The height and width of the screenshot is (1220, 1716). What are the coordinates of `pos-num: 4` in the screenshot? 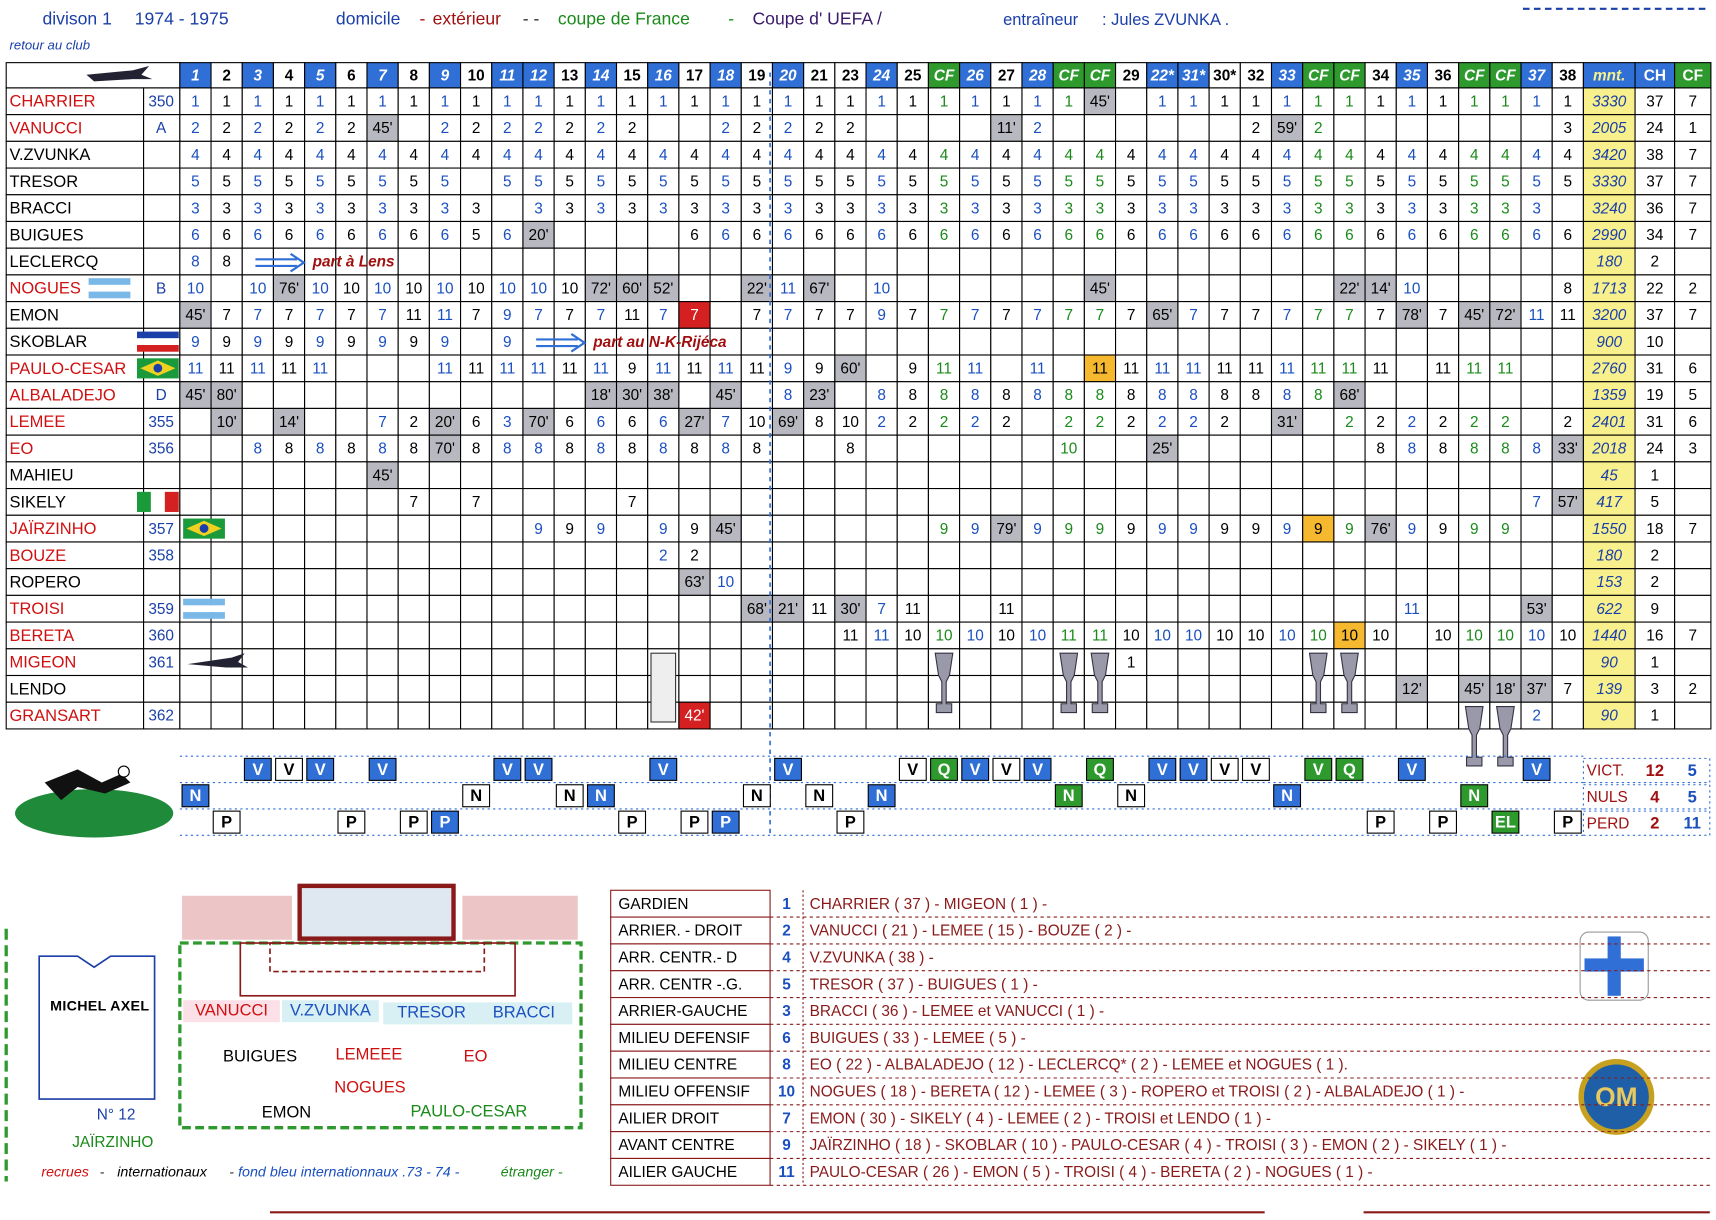 It's located at (786, 957).